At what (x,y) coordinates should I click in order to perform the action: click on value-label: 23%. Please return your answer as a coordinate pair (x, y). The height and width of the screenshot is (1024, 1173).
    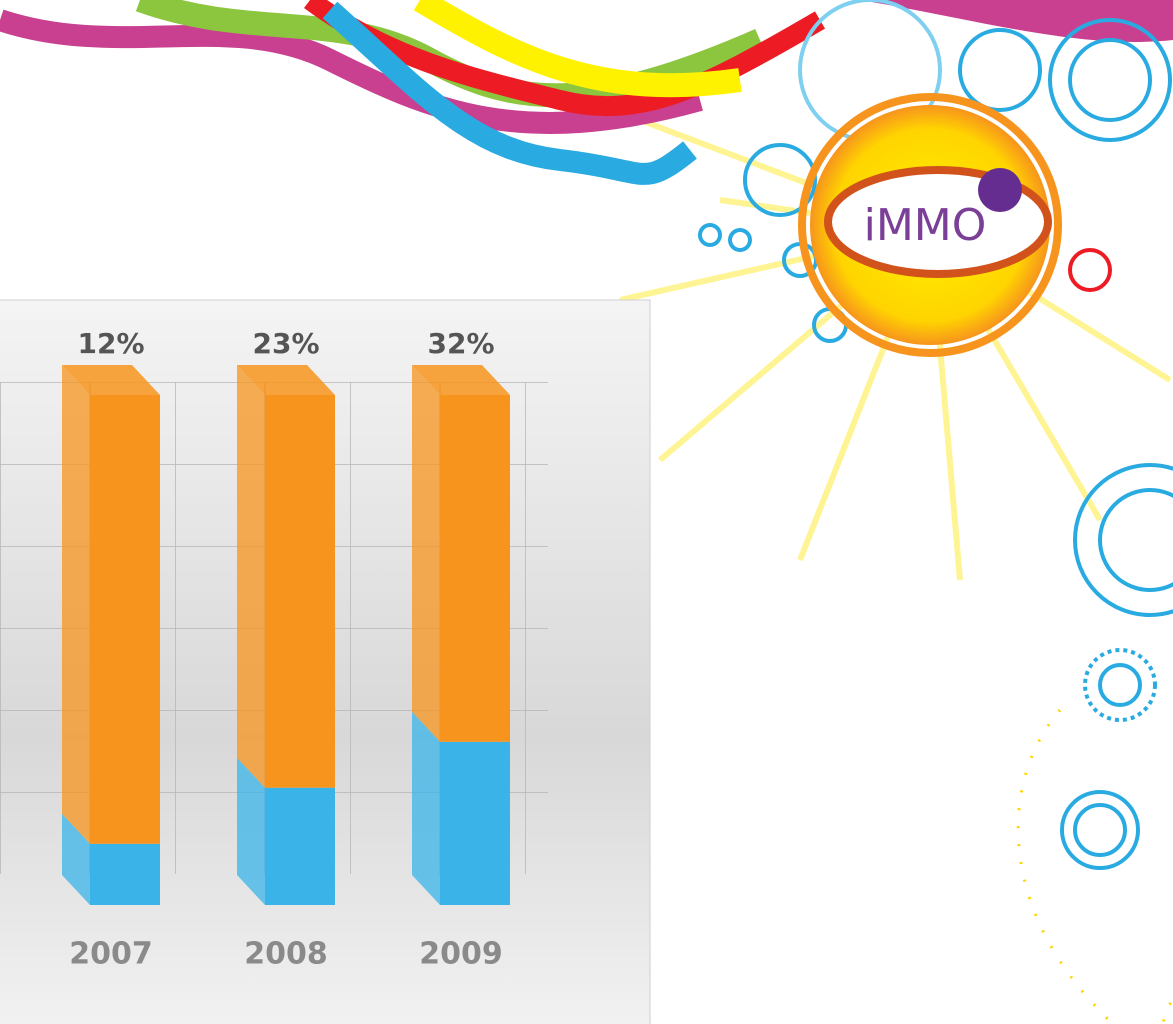
    Looking at the image, I should click on (285, 343).